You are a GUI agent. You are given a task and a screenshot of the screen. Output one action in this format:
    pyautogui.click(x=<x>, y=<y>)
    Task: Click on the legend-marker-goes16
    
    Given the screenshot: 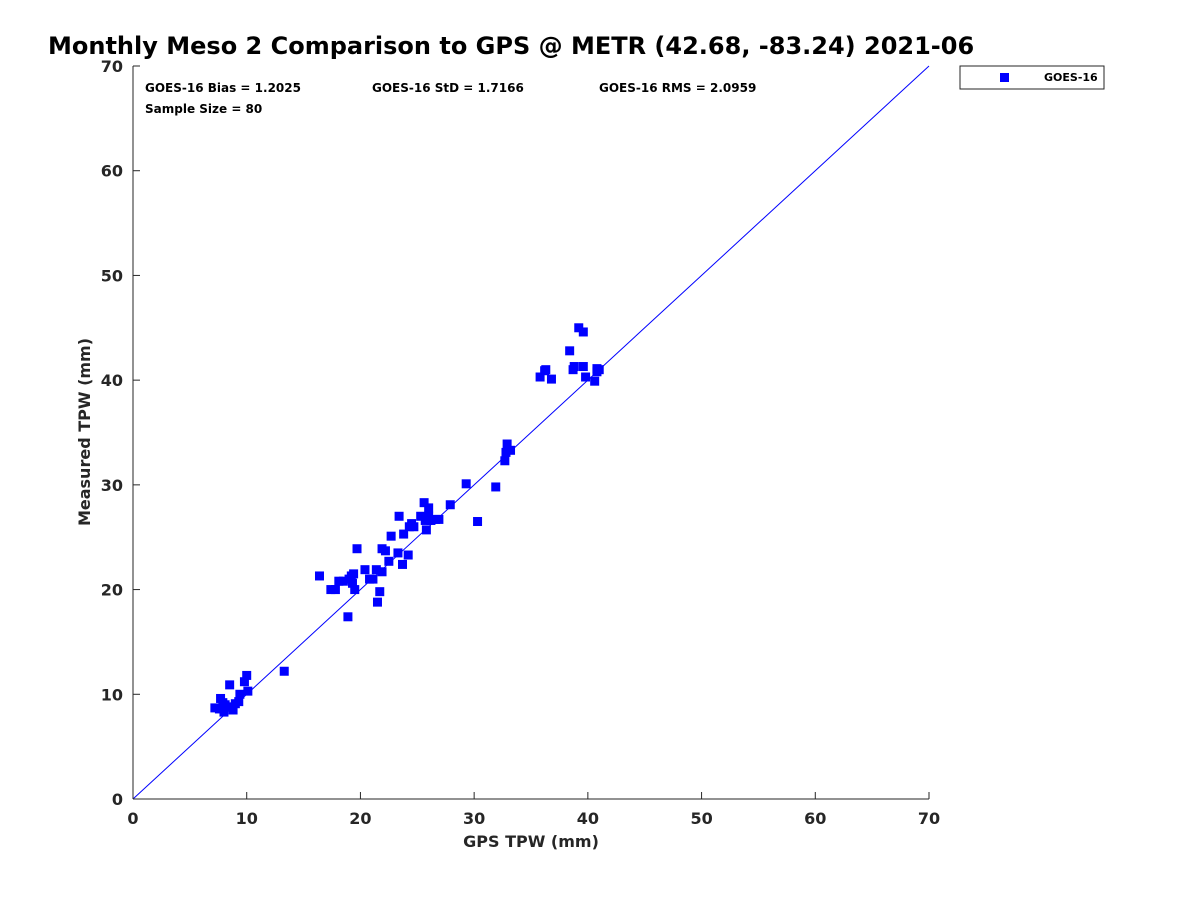 What is the action you would take?
    pyautogui.click(x=1004, y=77)
    